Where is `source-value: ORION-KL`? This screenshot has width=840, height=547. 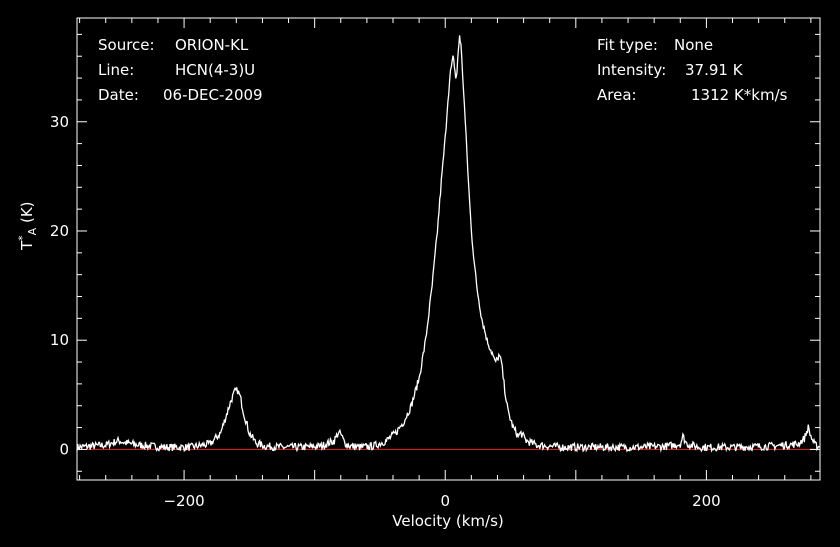
source-value: ORION-KL is located at coordinates (212, 45).